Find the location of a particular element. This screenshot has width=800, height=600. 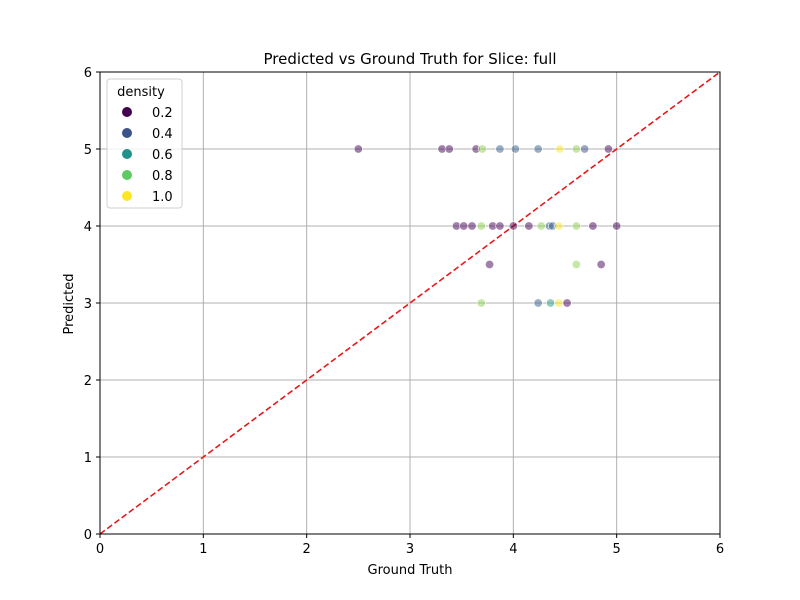

legend-label: 1.0 is located at coordinates (162, 197).